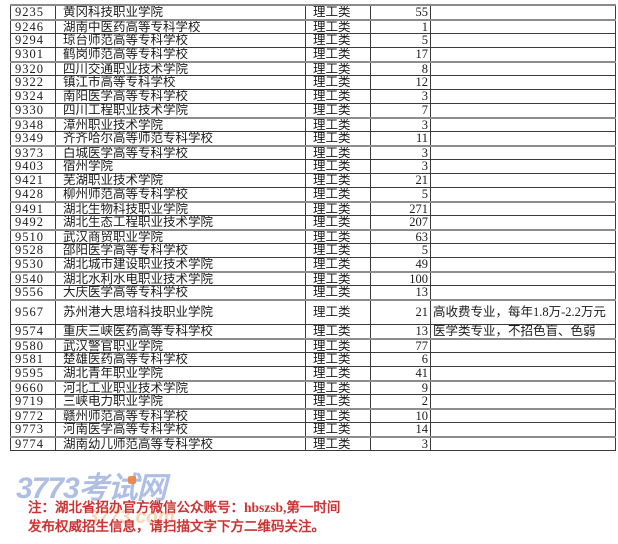 This screenshot has width=618, height=544. What do you see at coordinates (400, 312) in the screenshot?
I see `cell-plan-count: 21` at bounding box center [400, 312].